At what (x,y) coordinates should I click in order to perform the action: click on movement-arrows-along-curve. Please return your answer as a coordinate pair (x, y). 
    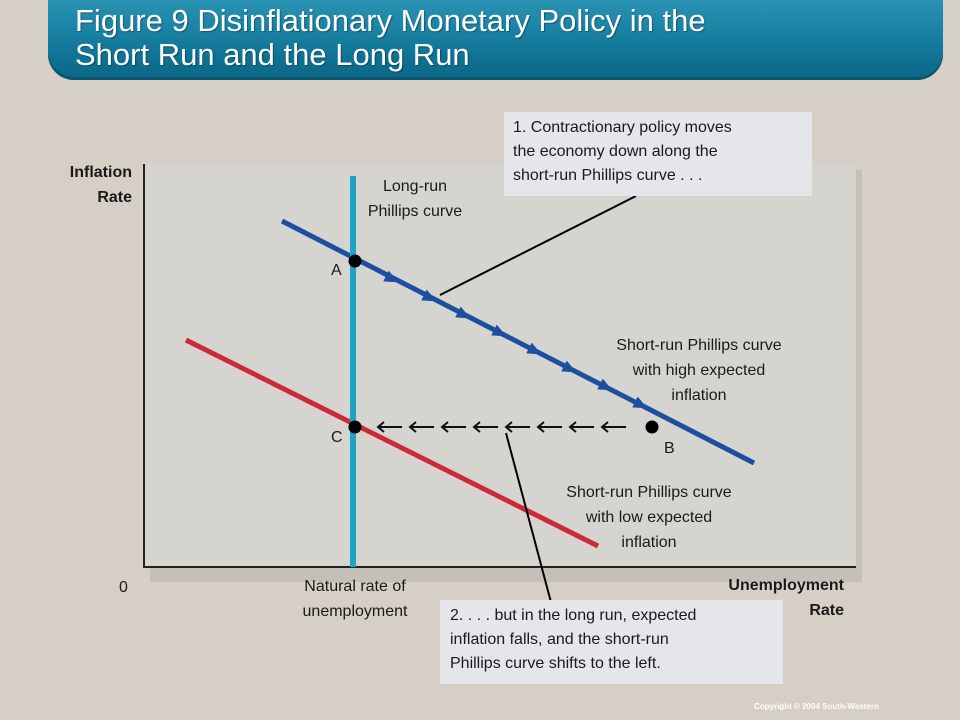
    Looking at the image, I should click on (515, 339).